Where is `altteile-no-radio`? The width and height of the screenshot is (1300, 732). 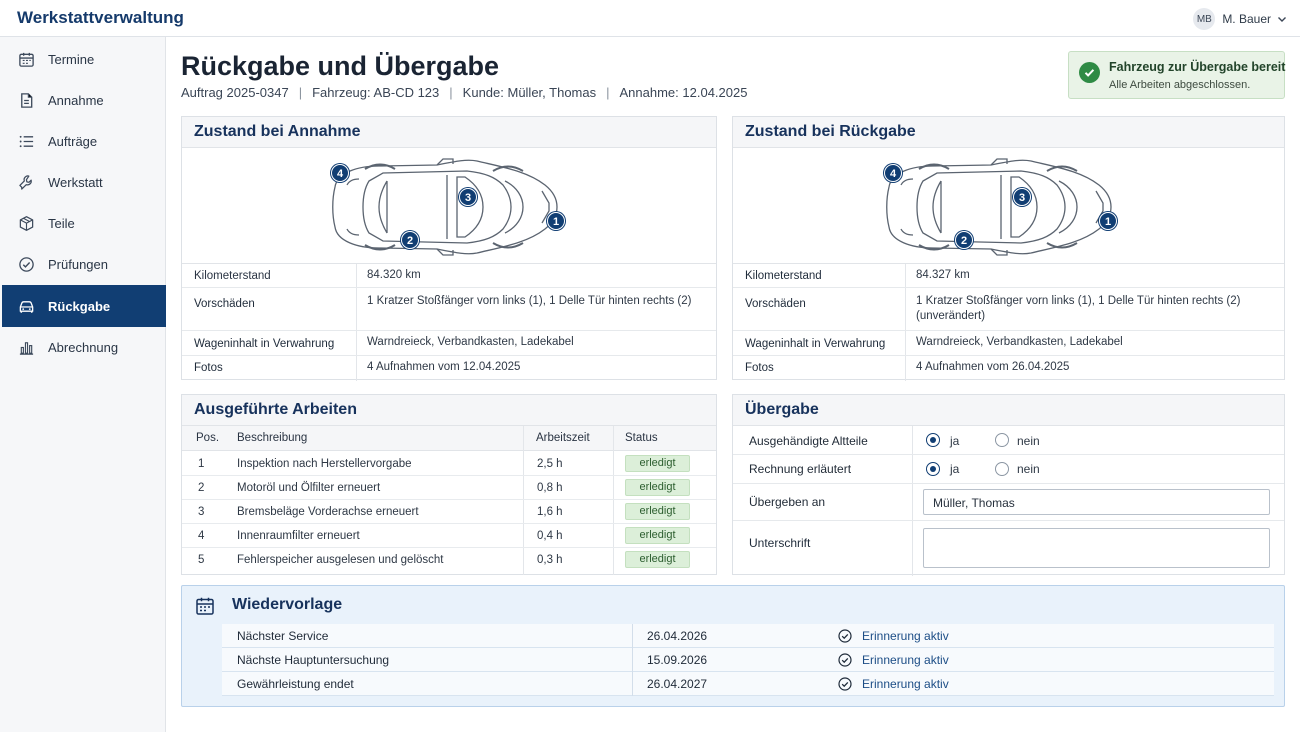
altteile-no-radio is located at coordinates (1002, 440).